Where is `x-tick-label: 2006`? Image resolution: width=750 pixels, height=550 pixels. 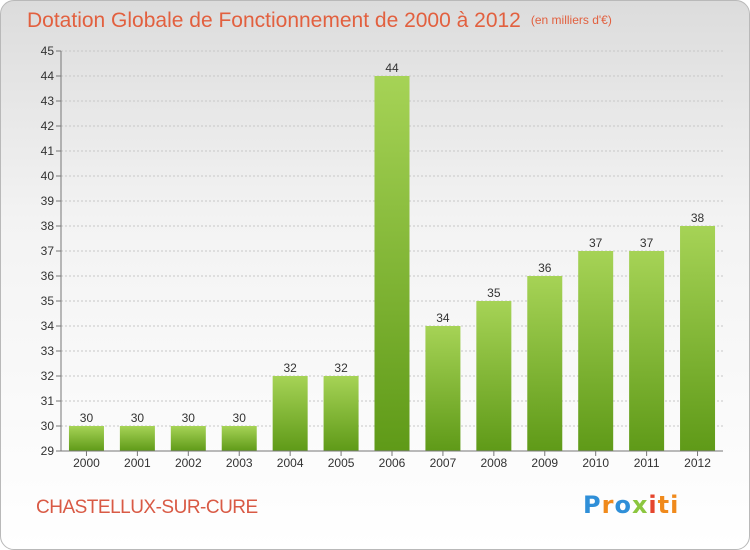 x-tick-label: 2006 is located at coordinates (392, 463).